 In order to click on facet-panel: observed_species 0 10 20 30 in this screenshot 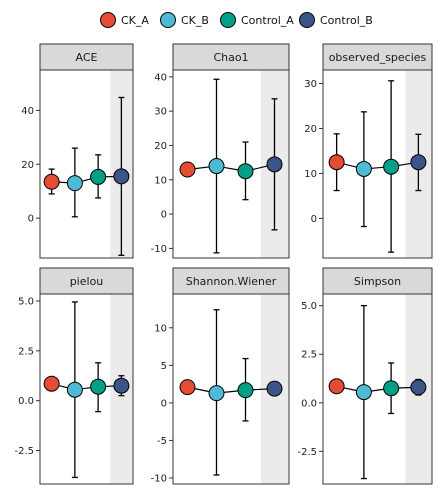, I will do `click(368, 151)`.